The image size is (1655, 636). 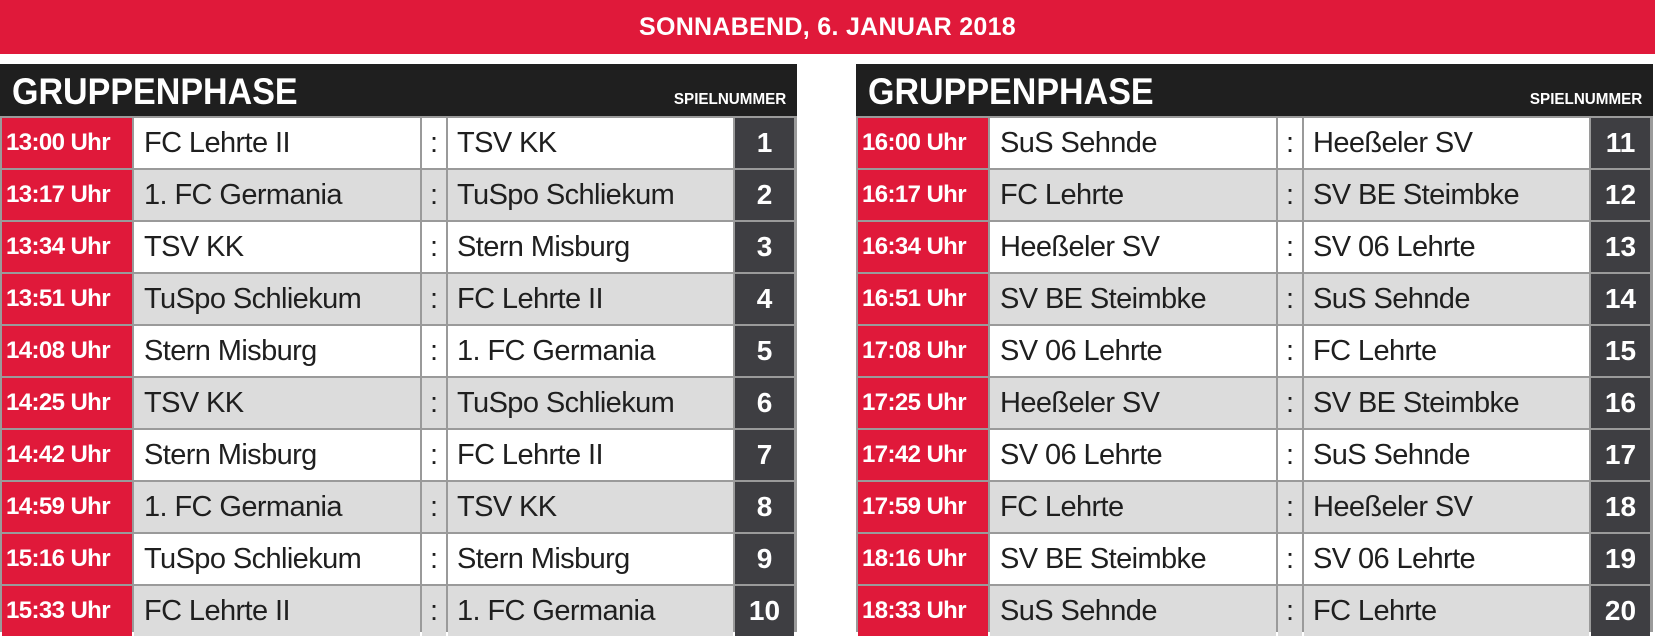 I want to click on away-team: 1. FC Germania, so click(x=590, y=611).